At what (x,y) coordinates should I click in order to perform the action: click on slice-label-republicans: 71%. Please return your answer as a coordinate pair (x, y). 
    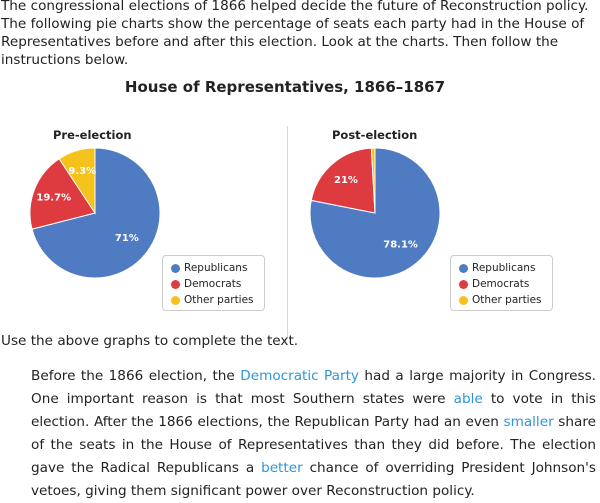
    Looking at the image, I should click on (127, 238).